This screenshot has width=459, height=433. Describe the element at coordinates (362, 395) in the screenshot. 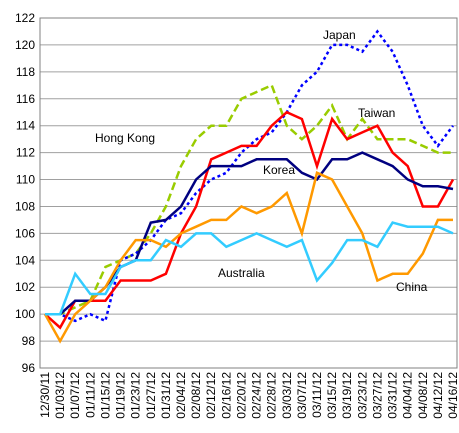

I see `x-tick-label: 03/23/12` at that location.